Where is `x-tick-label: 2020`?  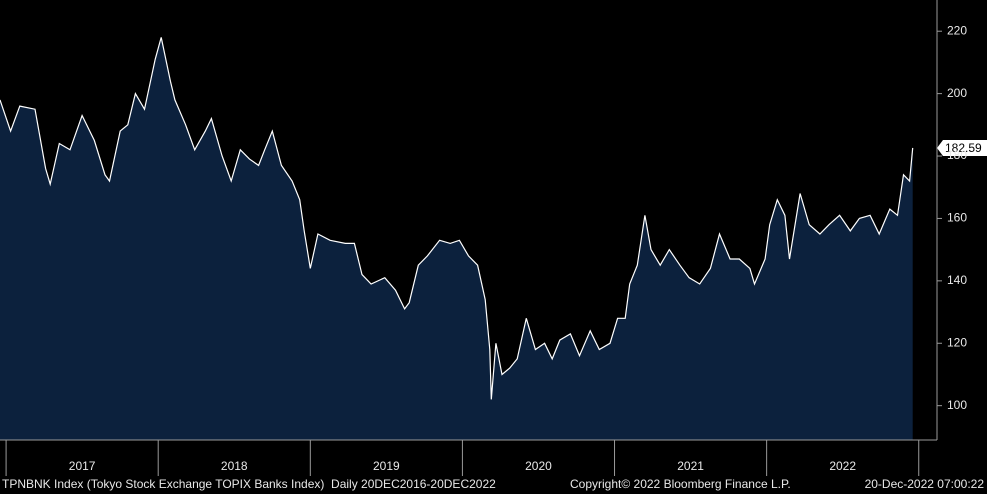 x-tick-label: 2020 is located at coordinates (538, 466).